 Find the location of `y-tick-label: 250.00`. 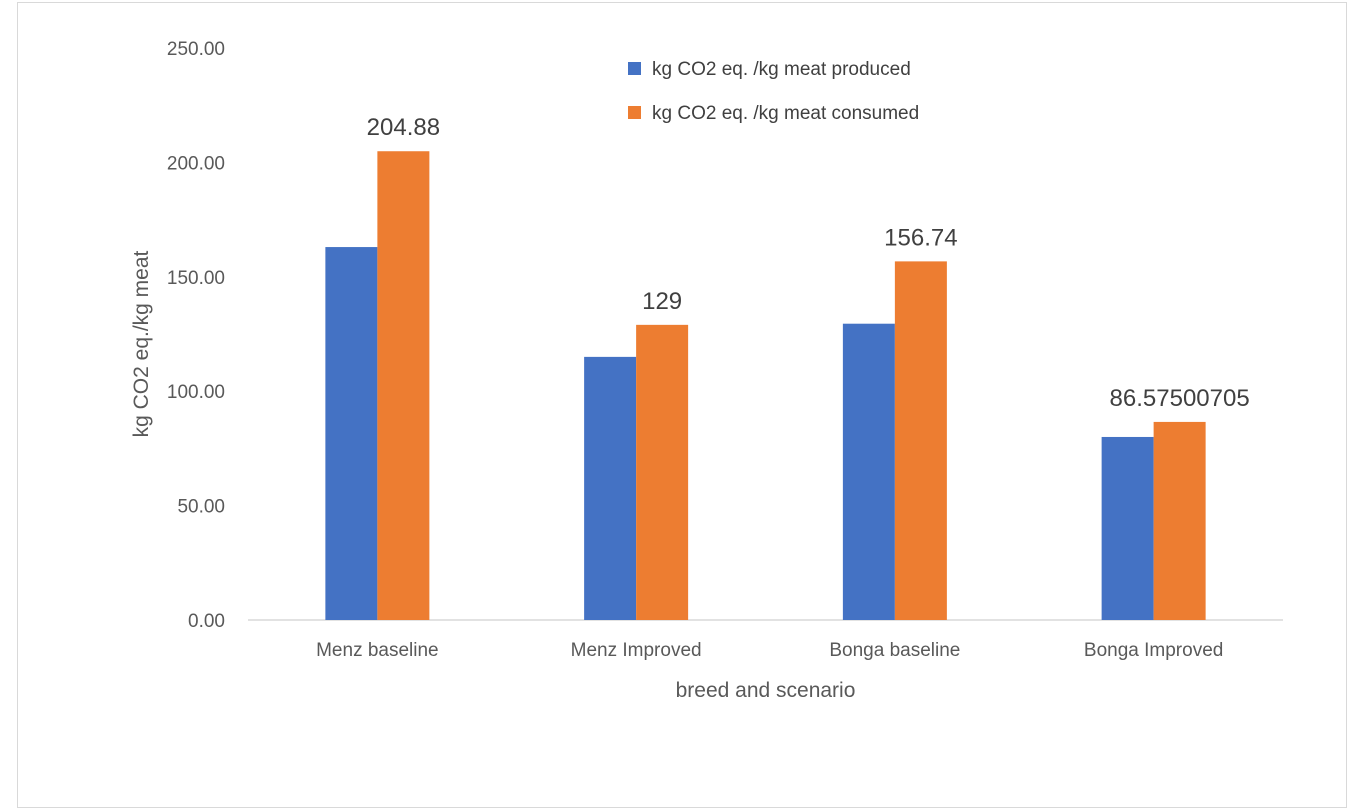

y-tick-label: 250.00 is located at coordinates (196, 49).